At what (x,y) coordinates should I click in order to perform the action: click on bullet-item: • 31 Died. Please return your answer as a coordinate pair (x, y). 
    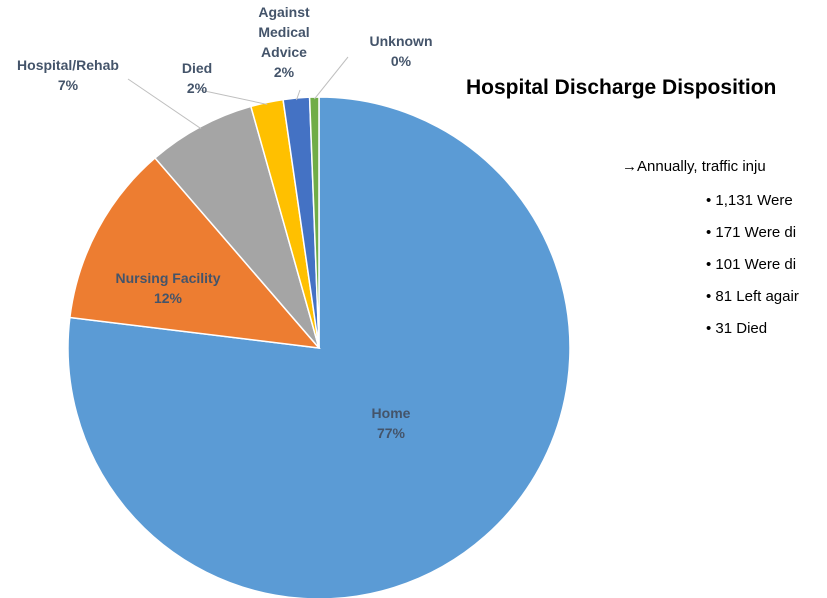
    Looking at the image, I should click on (752, 336).